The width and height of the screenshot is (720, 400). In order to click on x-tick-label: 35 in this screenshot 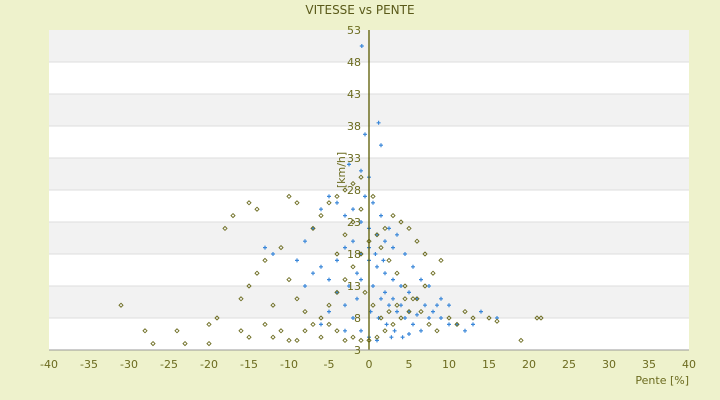, I will do `click(649, 364)`.